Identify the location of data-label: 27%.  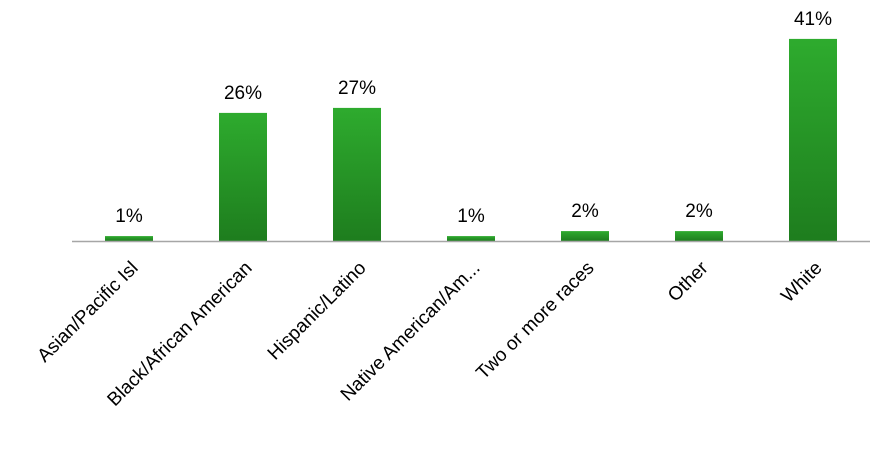
(357, 88).